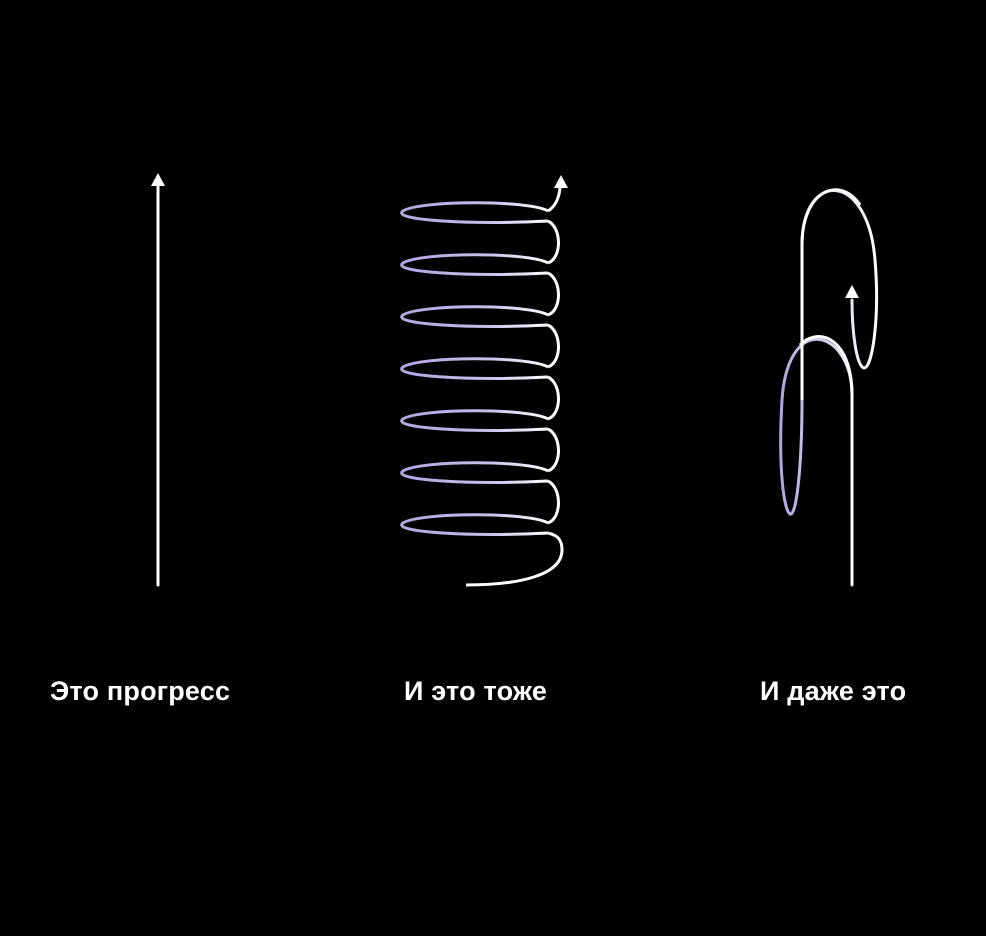  What do you see at coordinates (140, 691) in the screenshot?
I see `caption-progress: Это прогресс` at bounding box center [140, 691].